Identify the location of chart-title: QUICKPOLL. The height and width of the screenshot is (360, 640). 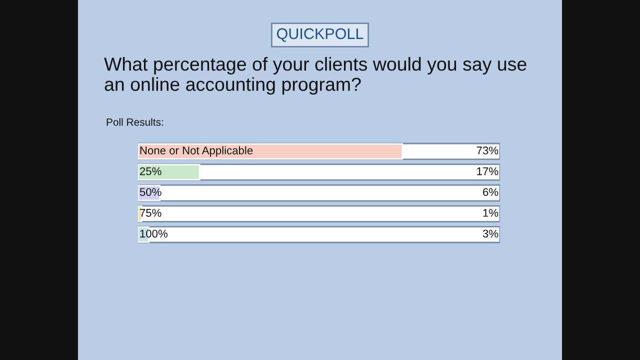
(320, 35).